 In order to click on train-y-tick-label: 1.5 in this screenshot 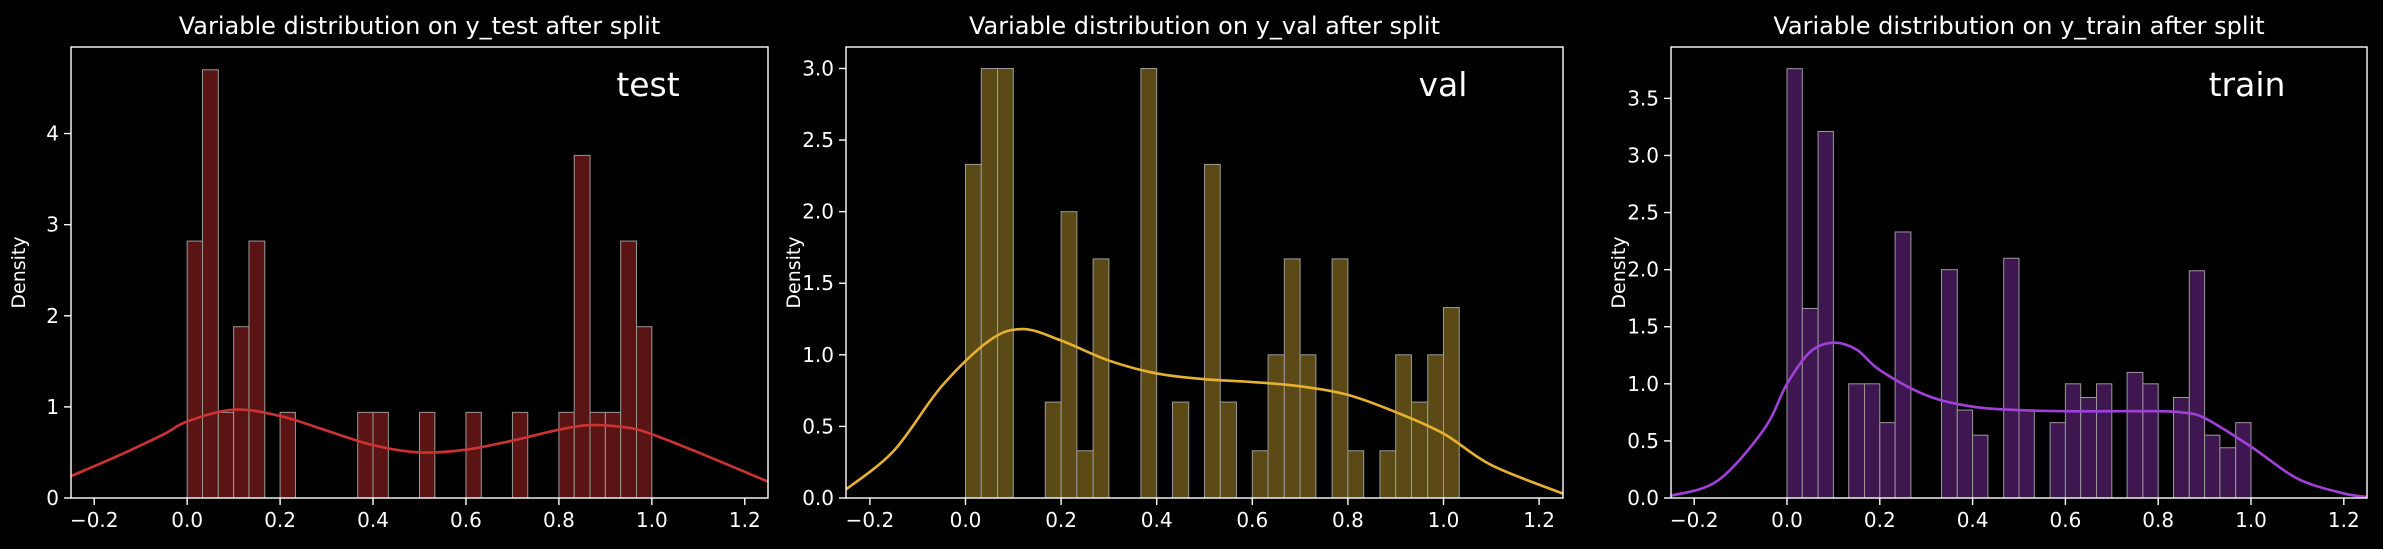, I will do `click(1643, 327)`.